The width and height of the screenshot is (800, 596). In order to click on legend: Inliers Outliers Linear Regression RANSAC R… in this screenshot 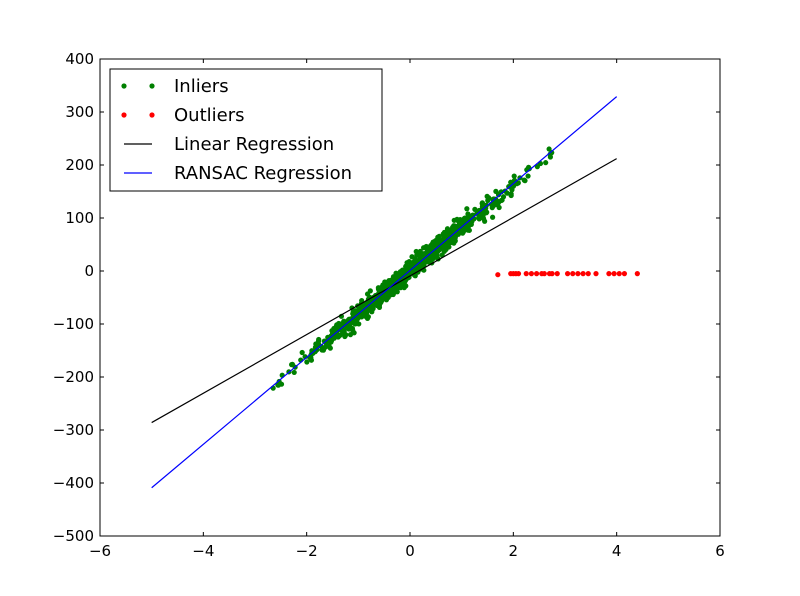, I will do `click(246, 130)`.